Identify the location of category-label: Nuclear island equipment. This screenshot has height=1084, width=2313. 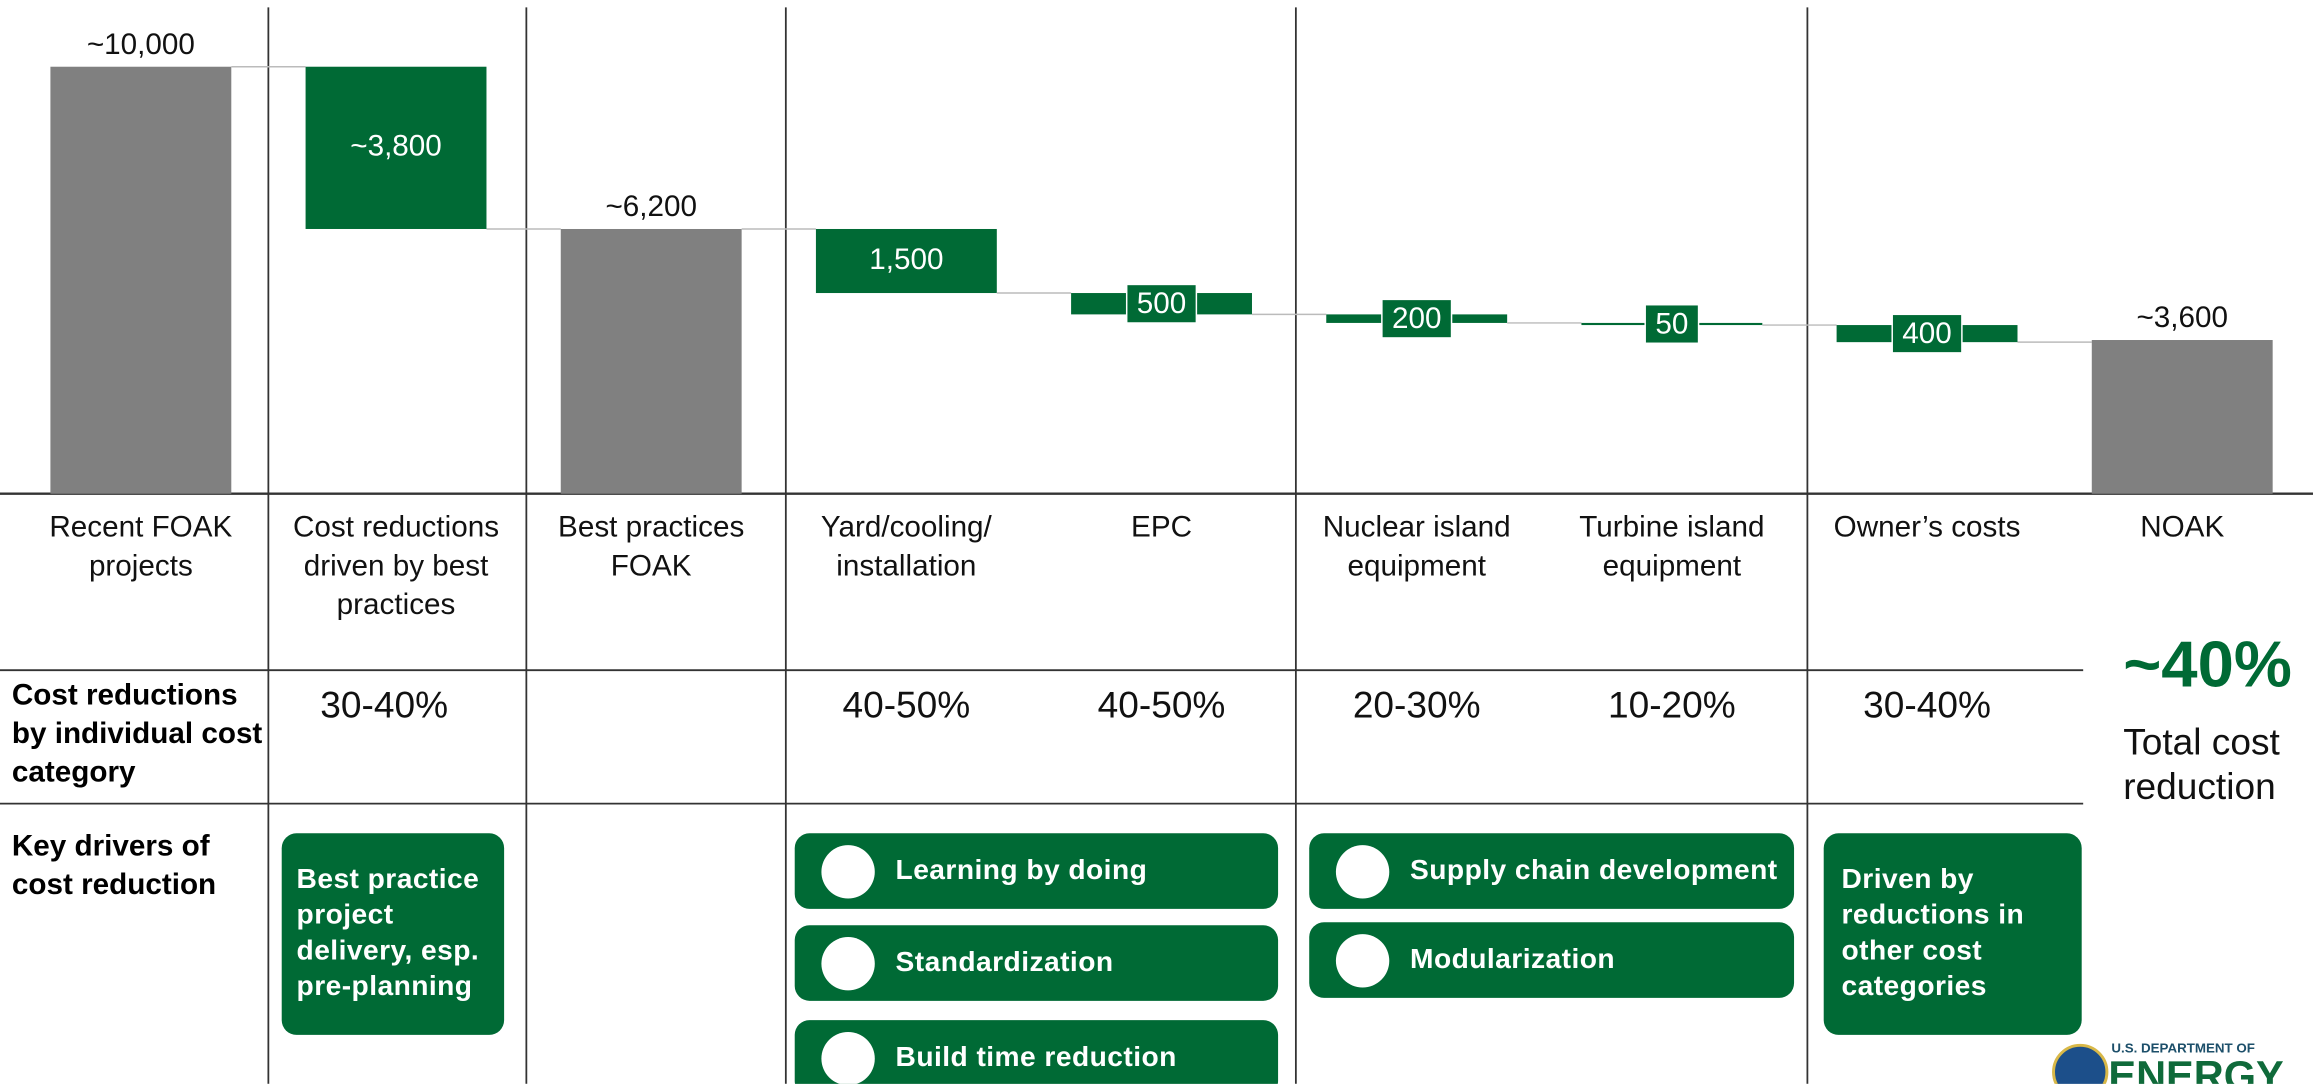
(1416, 547).